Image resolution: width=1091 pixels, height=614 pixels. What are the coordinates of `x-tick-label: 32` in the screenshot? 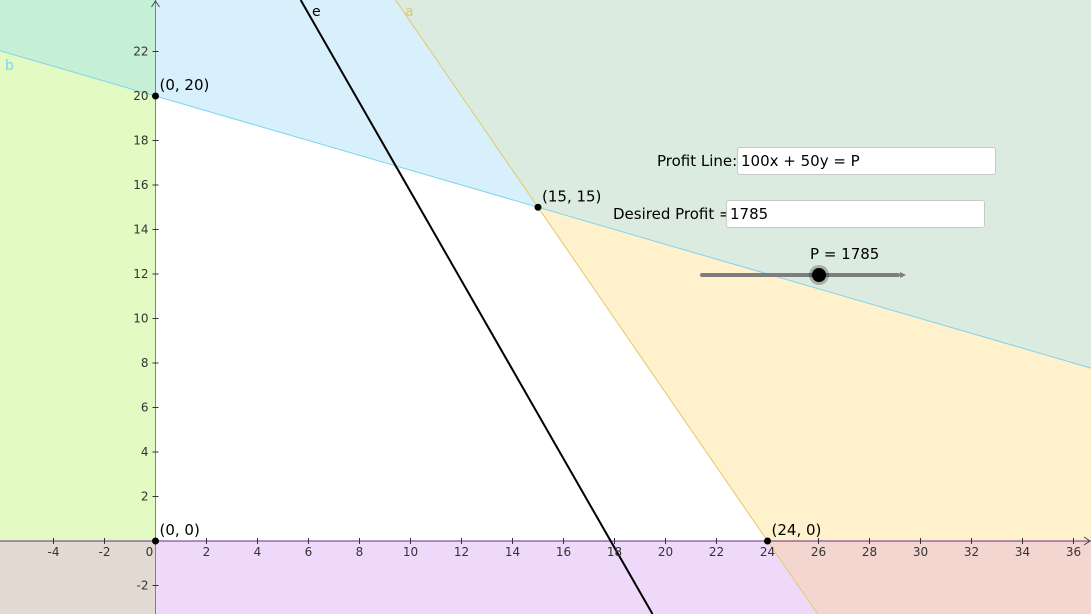 It's located at (971, 552).